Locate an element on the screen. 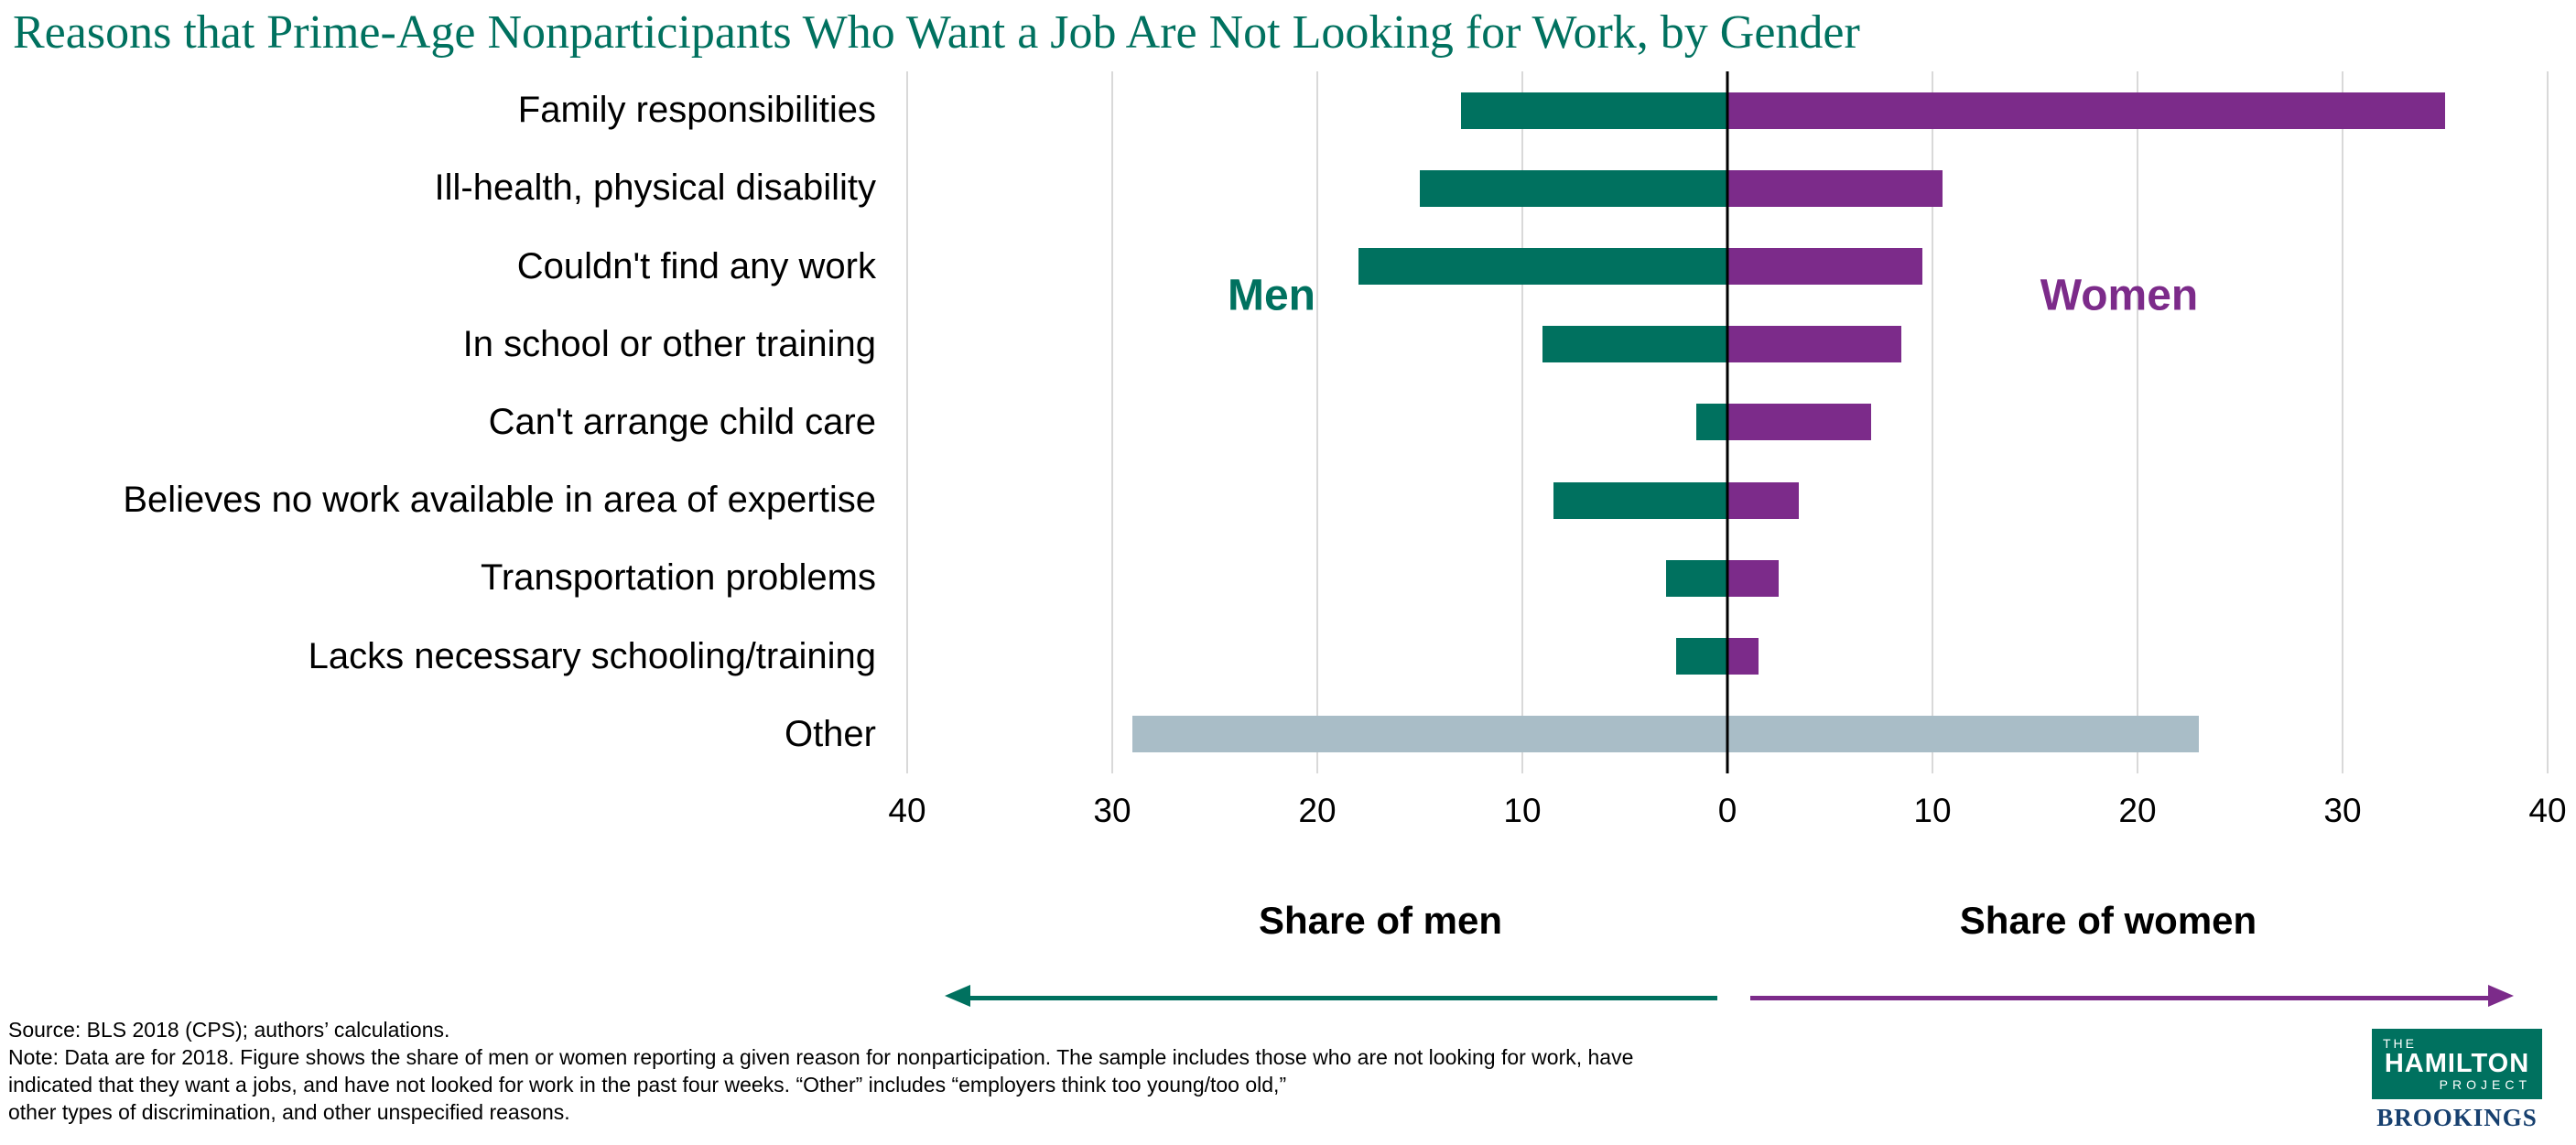  category-label: Other is located at coordinates (830, 733).